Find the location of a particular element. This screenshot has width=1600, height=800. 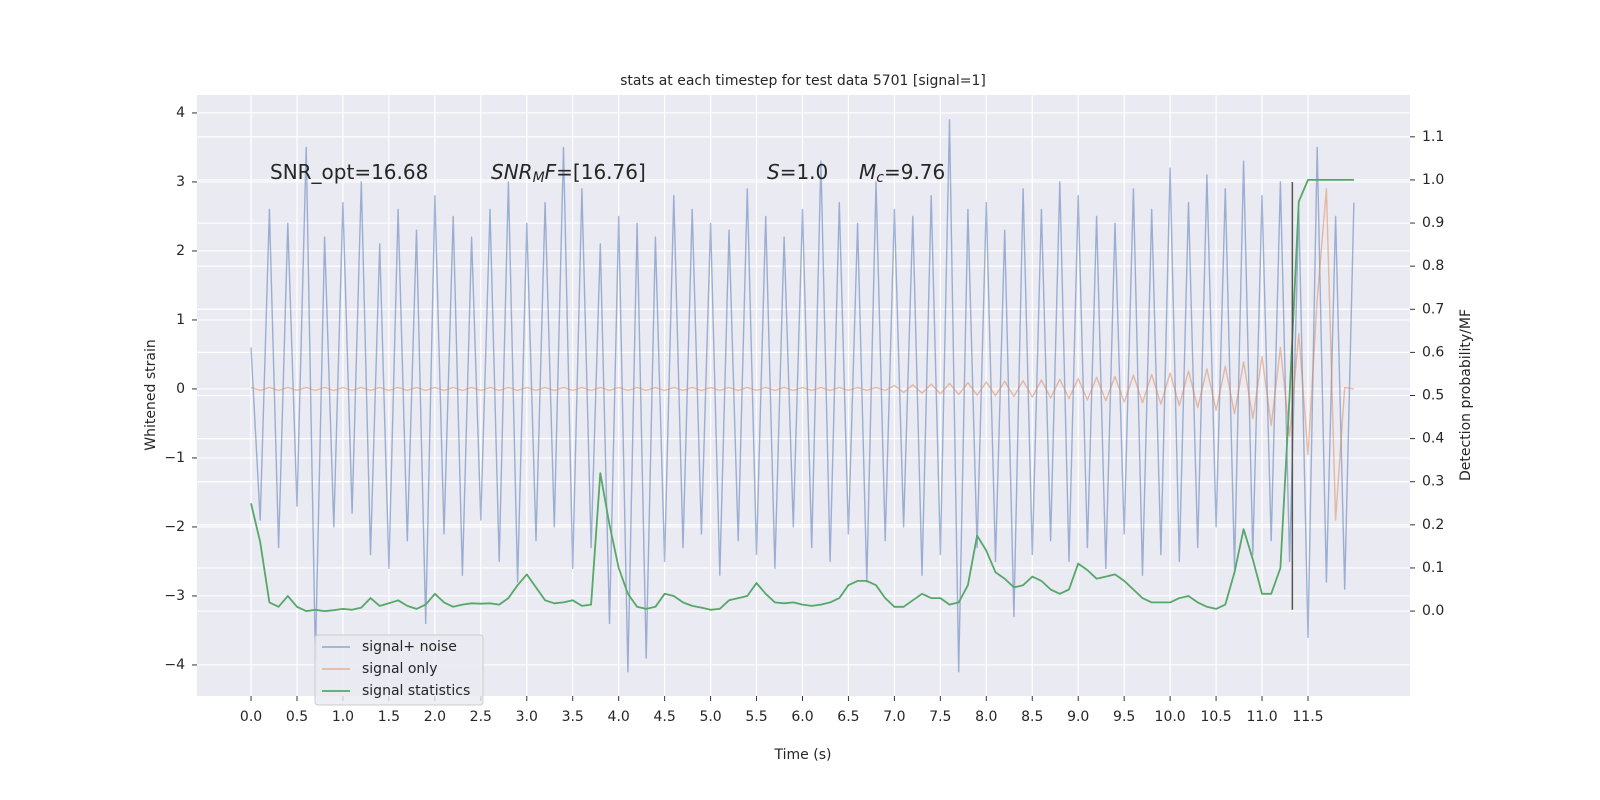

x-tick-label: 8.0 is located at coordinates (986, 717).